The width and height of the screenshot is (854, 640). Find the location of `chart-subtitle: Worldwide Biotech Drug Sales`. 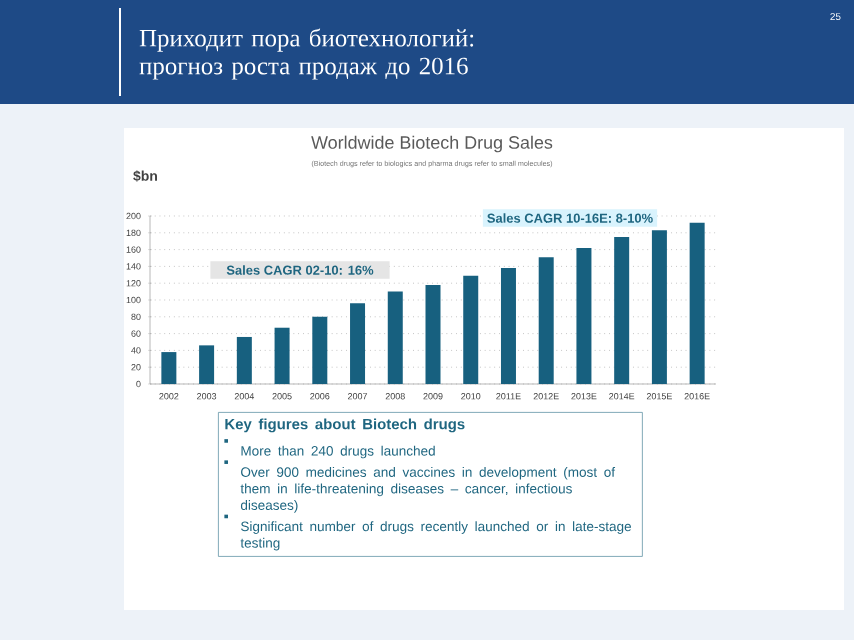

chart-subtitle: Worldwide Biotech Drug Sales is located at coordinates (432, 144).